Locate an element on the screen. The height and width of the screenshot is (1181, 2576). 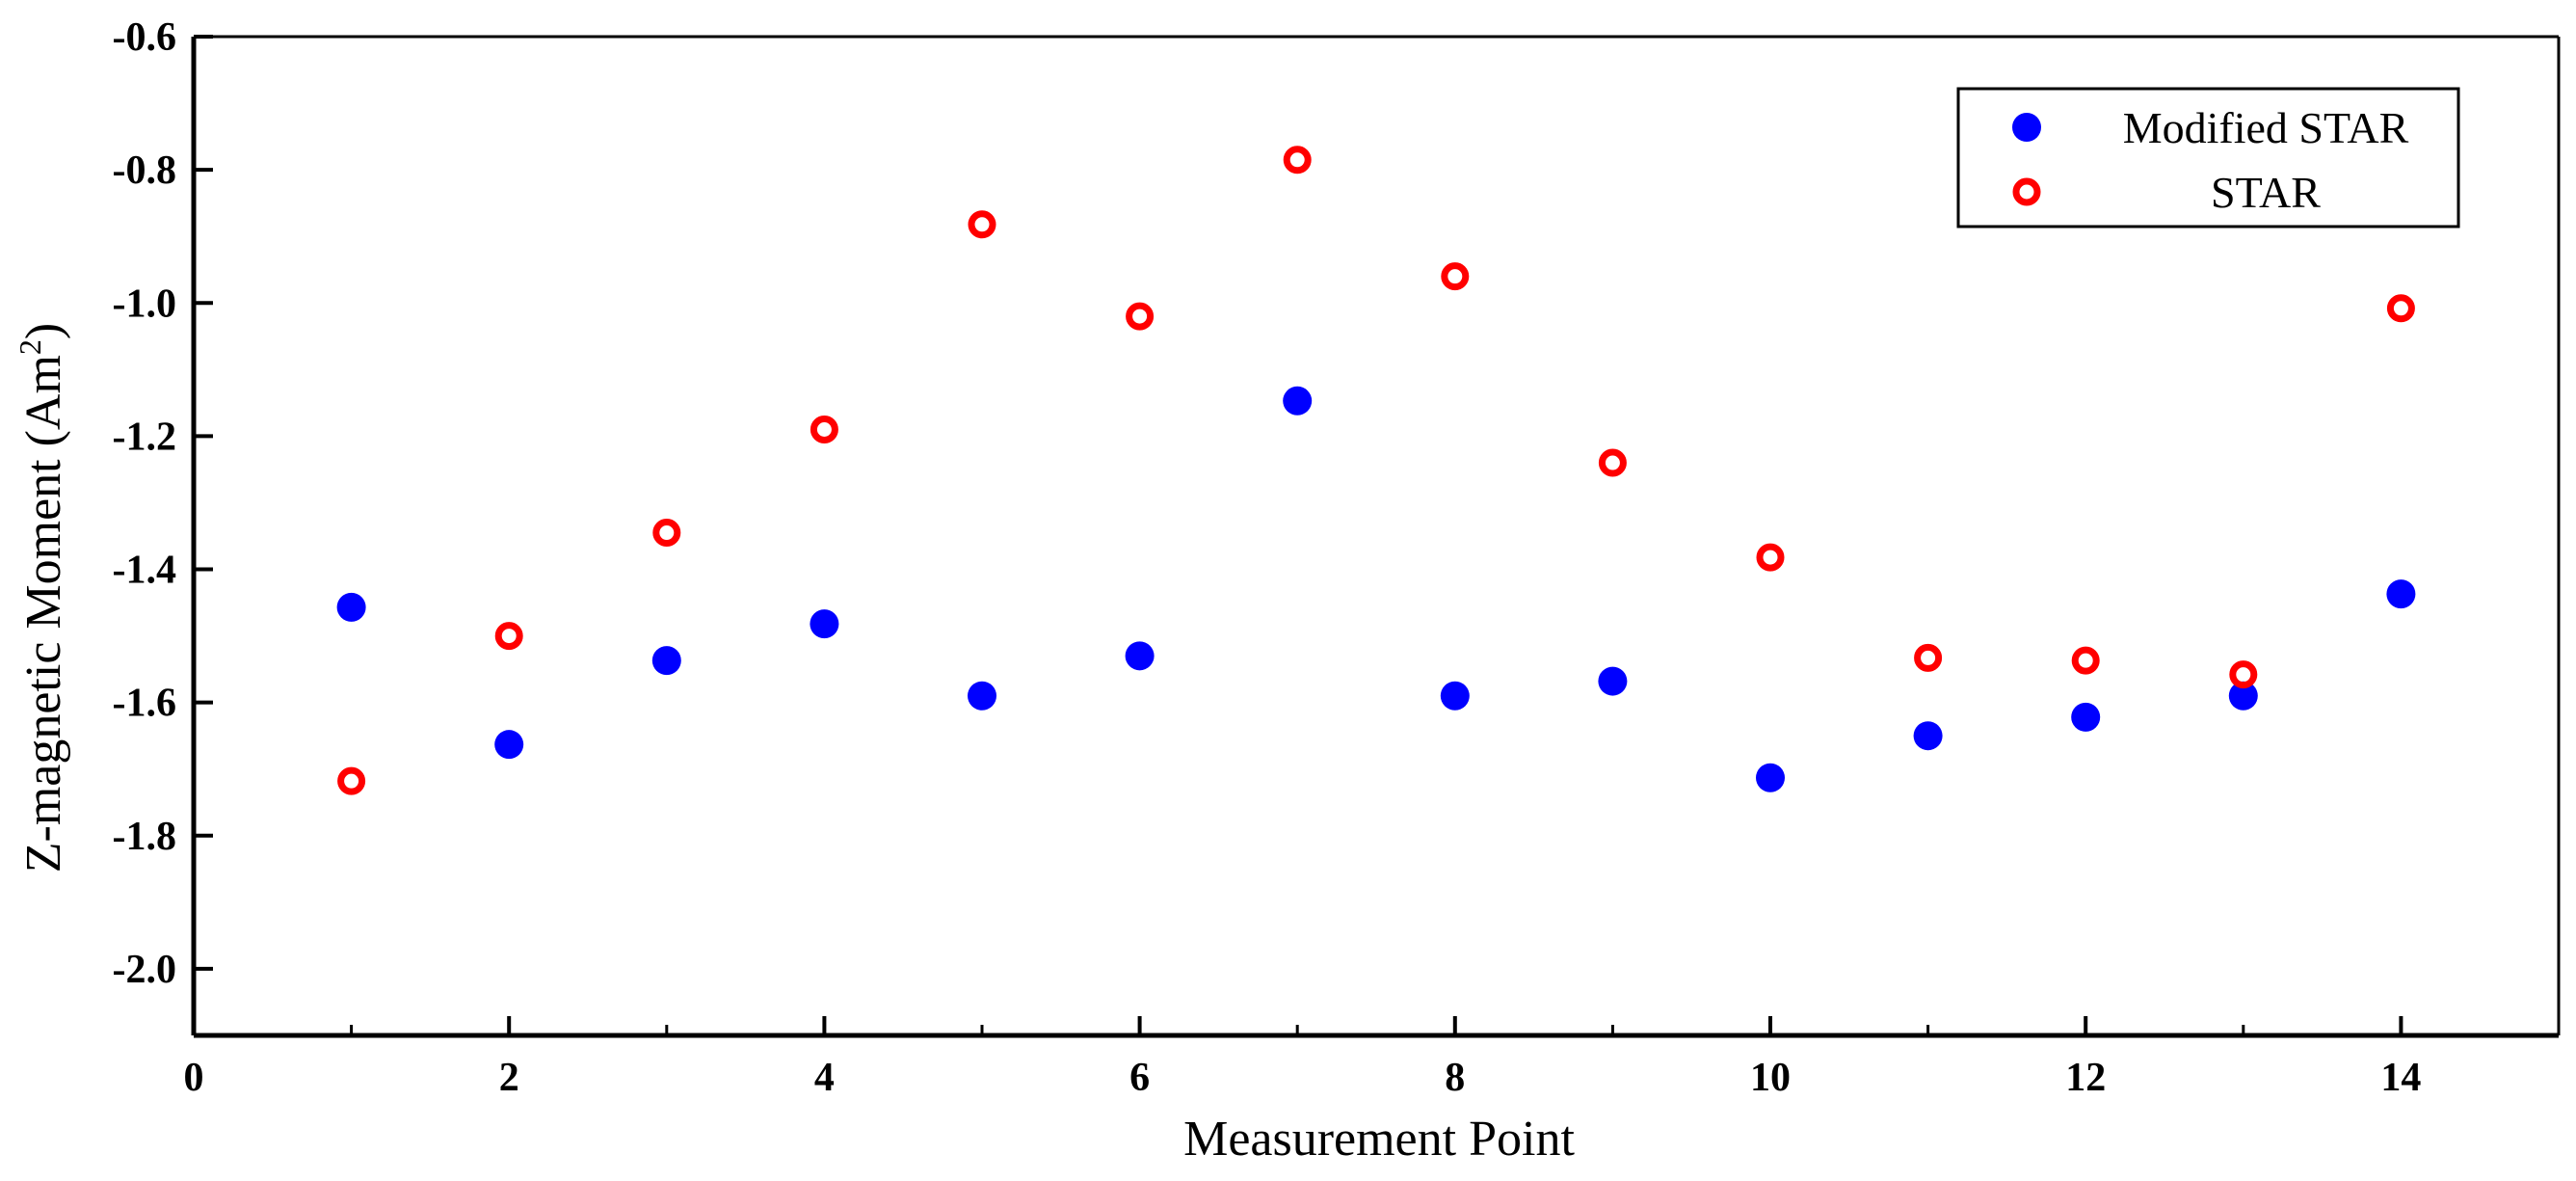
x-tick-label: 2 is located at coordinates (509, 1078).